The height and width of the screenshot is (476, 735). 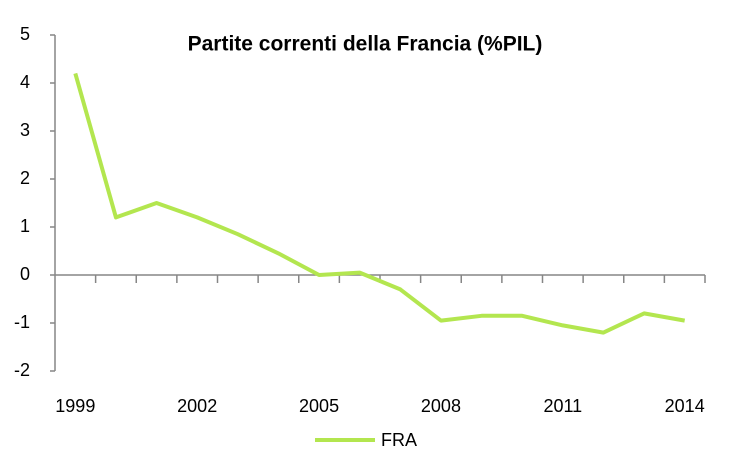 I want to click on y-tick-label: 1, so click(x=25, y=226).